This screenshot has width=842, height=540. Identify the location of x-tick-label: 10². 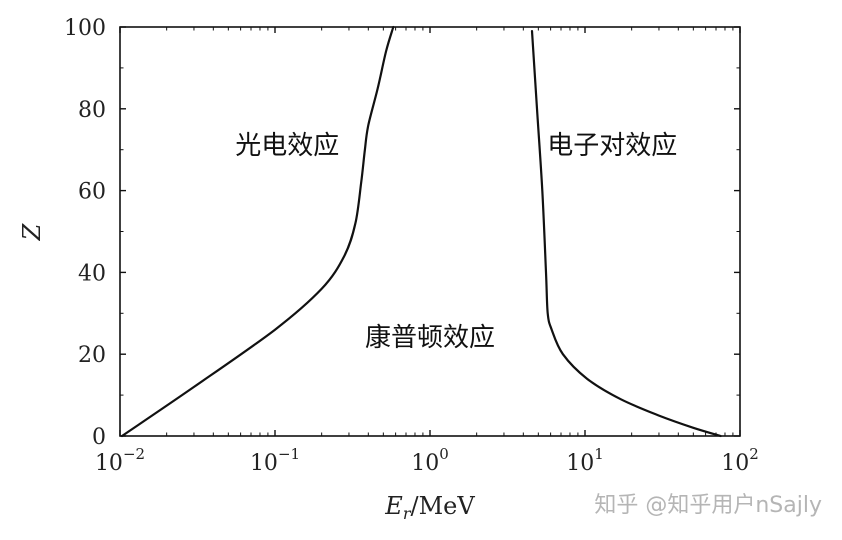
(740, 460).